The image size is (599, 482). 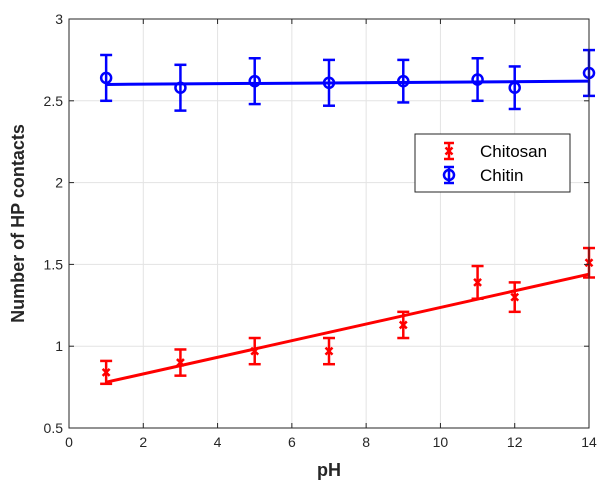 I want to click on y-tick-label: 3, so click(x=59, y=19).